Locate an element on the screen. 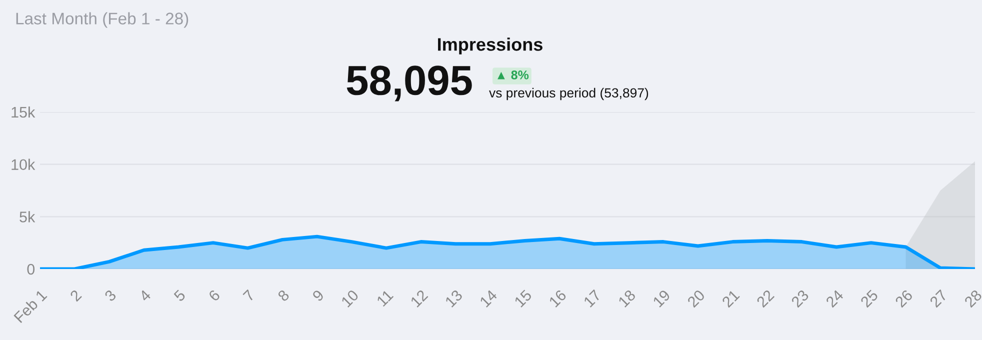  x-tick-label: 2 is located at coordinates (75, 295).